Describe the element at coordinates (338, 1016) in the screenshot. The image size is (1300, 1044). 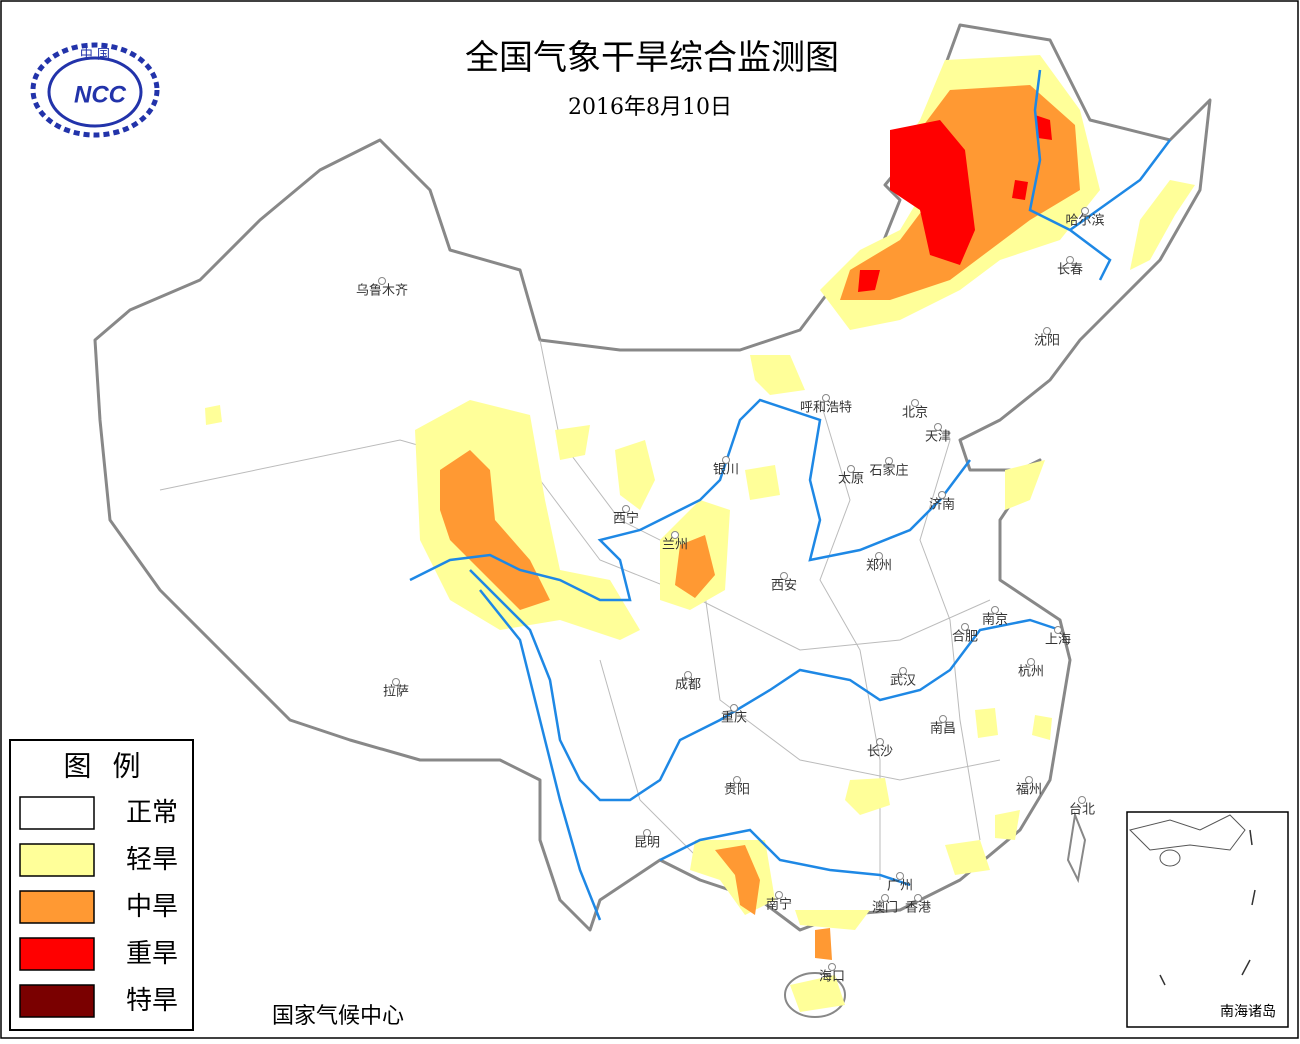
I see `footer: 国家气候中心` at that location.